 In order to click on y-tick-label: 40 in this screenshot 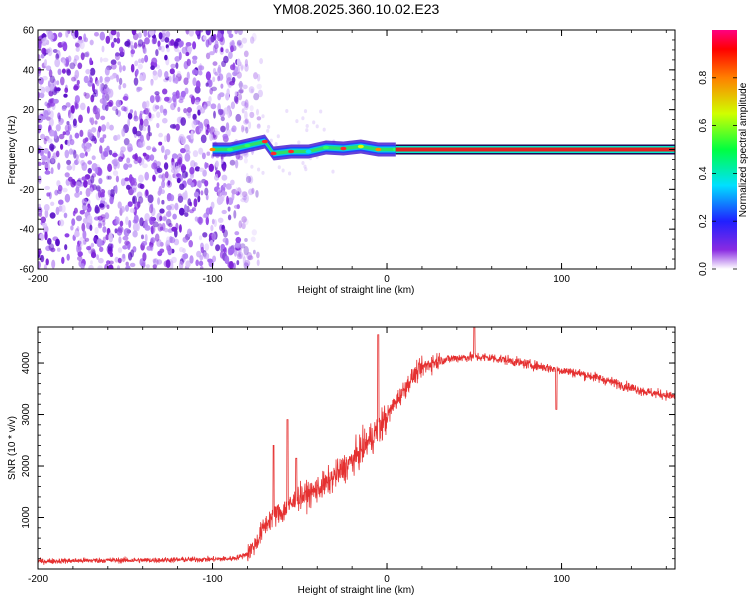, I will do `click(29, 70)`.